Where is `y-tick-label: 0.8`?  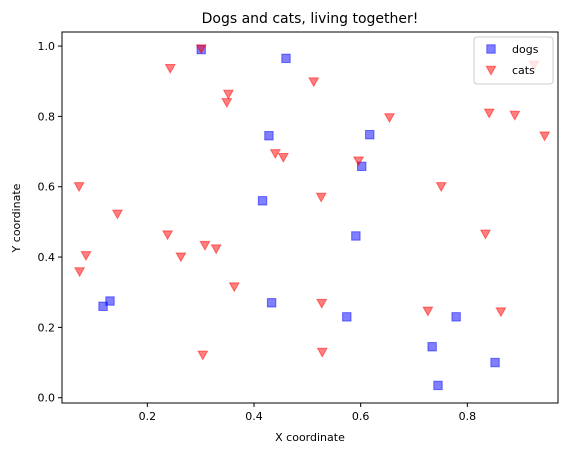
y-tick-label: 0.8 is located at coordinates (47, 116).